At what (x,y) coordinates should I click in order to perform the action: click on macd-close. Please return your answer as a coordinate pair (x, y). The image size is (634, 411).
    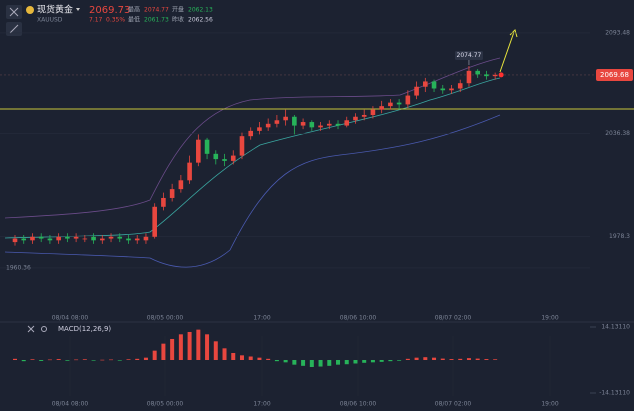
    Looking at the image, I should click on (31, 329).